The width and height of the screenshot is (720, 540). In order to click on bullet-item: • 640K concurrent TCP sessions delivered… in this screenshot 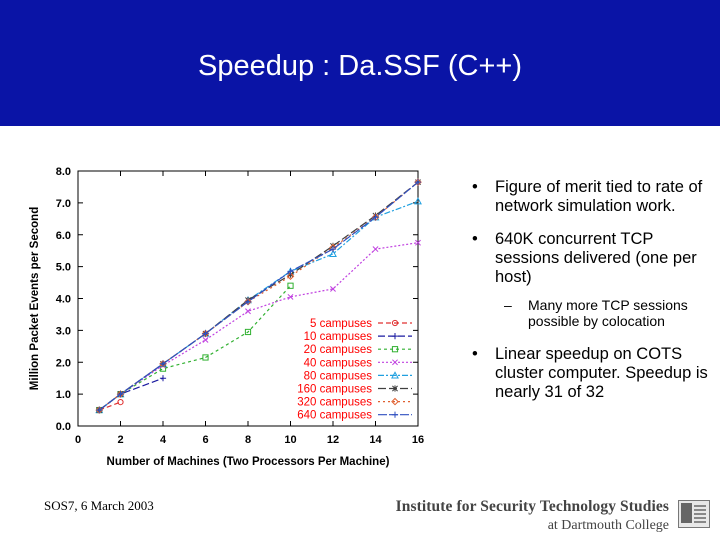, I will do `click(590, 258)`.